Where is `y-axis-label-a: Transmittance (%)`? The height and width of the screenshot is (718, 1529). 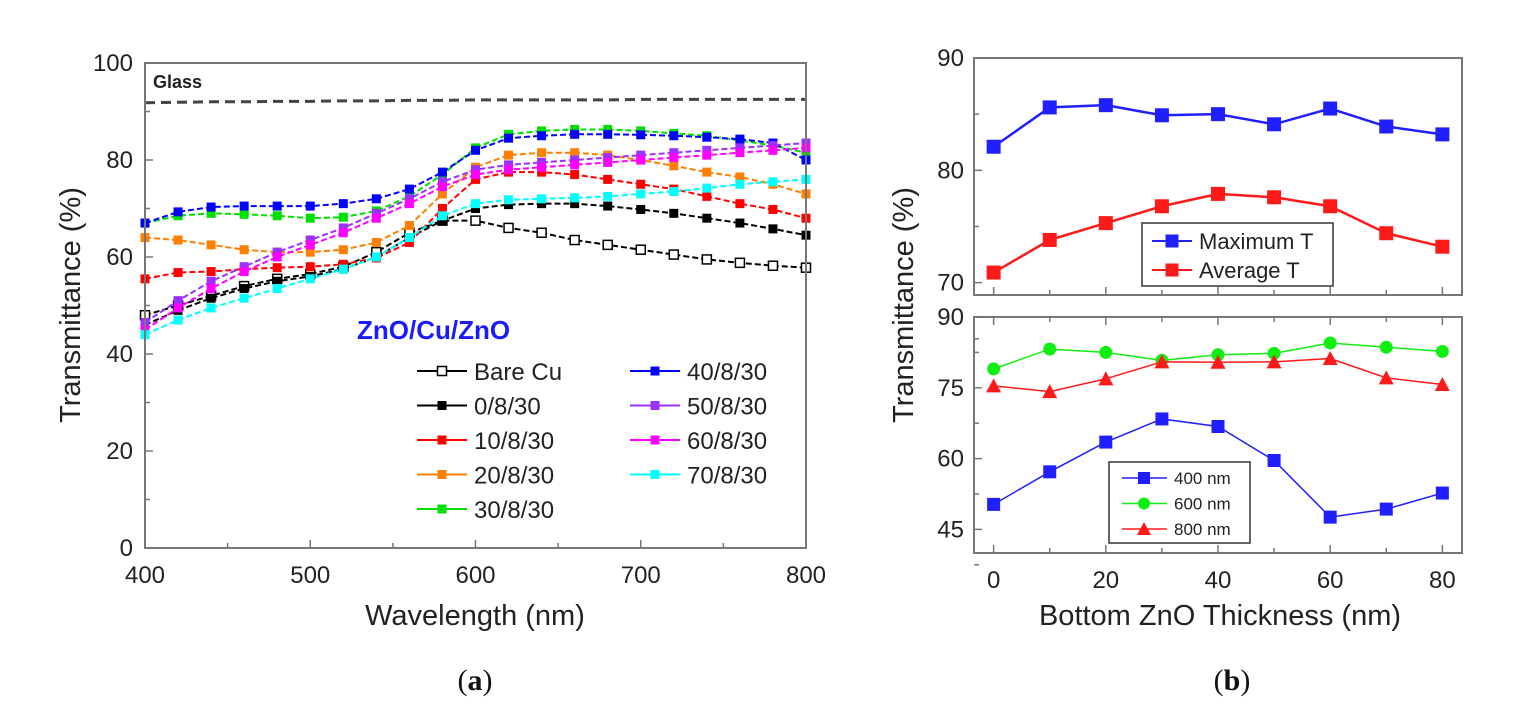
y-axis-label-a: Transmittance (%) is located at coordinates (71, 305).